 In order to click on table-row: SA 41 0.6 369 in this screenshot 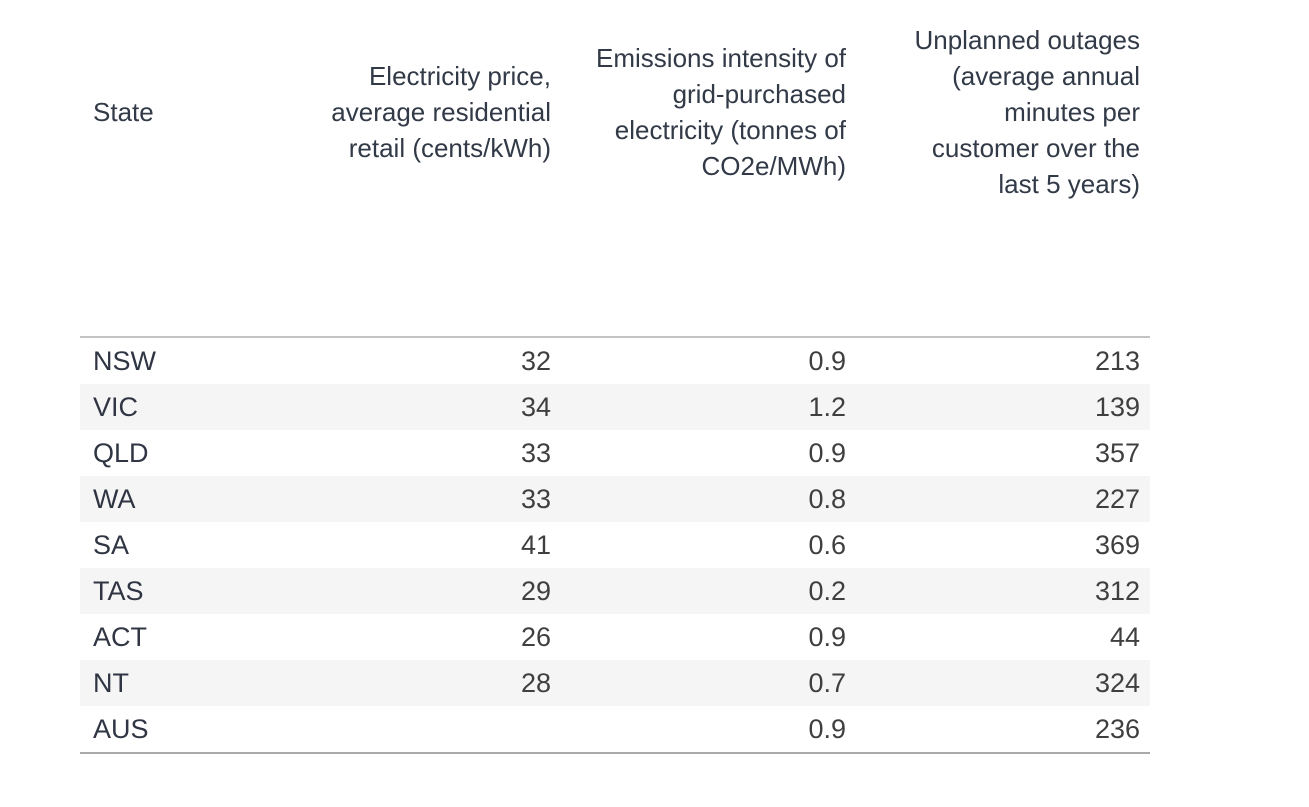, I will do `click(615, 545)`.